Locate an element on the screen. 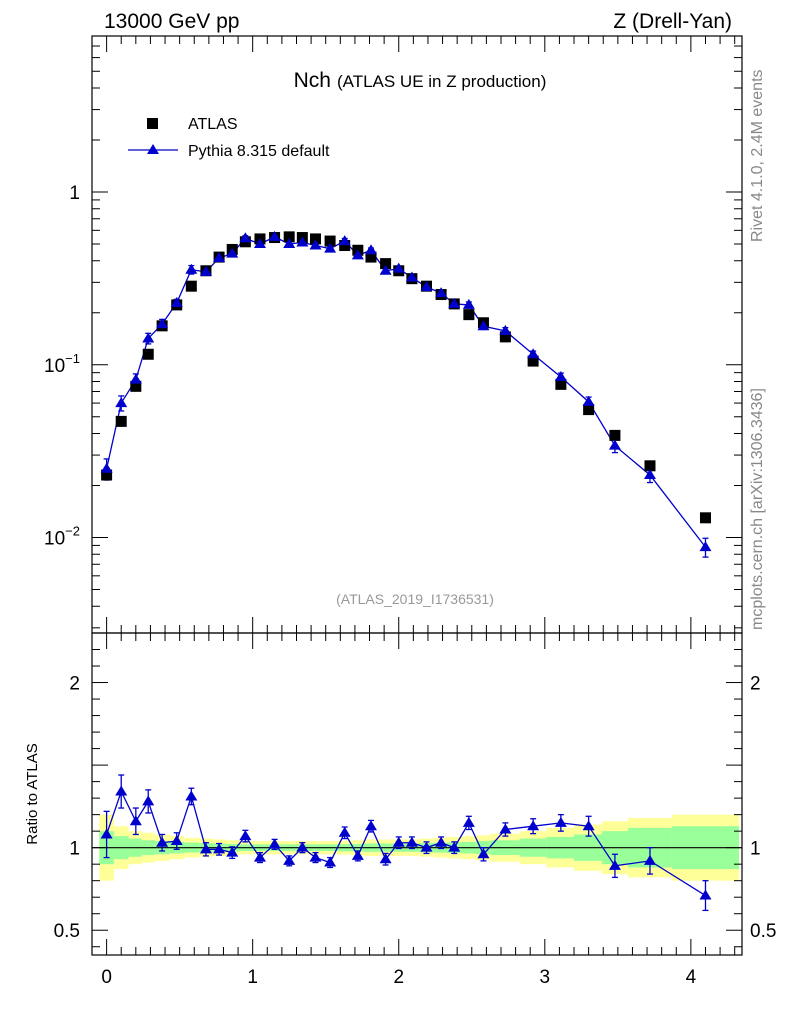  ratio-ytick-label-left: 0.5 is located at coordinates (67, 931).